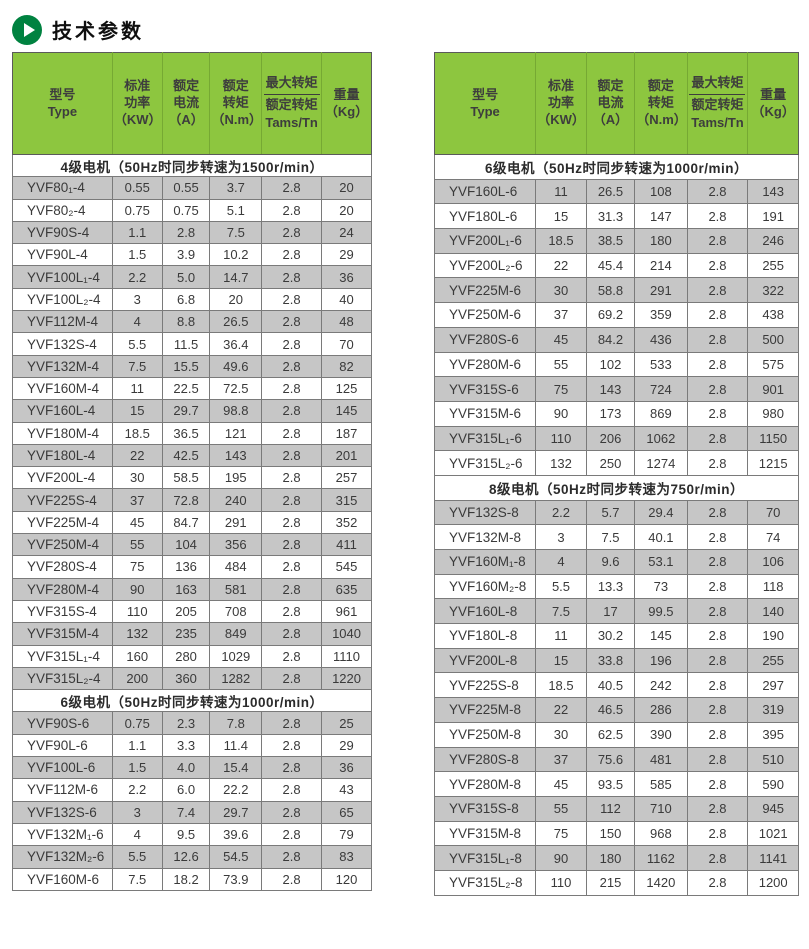  I want to click on table-row: YVF80₂-4 0.75 0.75 5.1 2.8 20, so click(192, 210).